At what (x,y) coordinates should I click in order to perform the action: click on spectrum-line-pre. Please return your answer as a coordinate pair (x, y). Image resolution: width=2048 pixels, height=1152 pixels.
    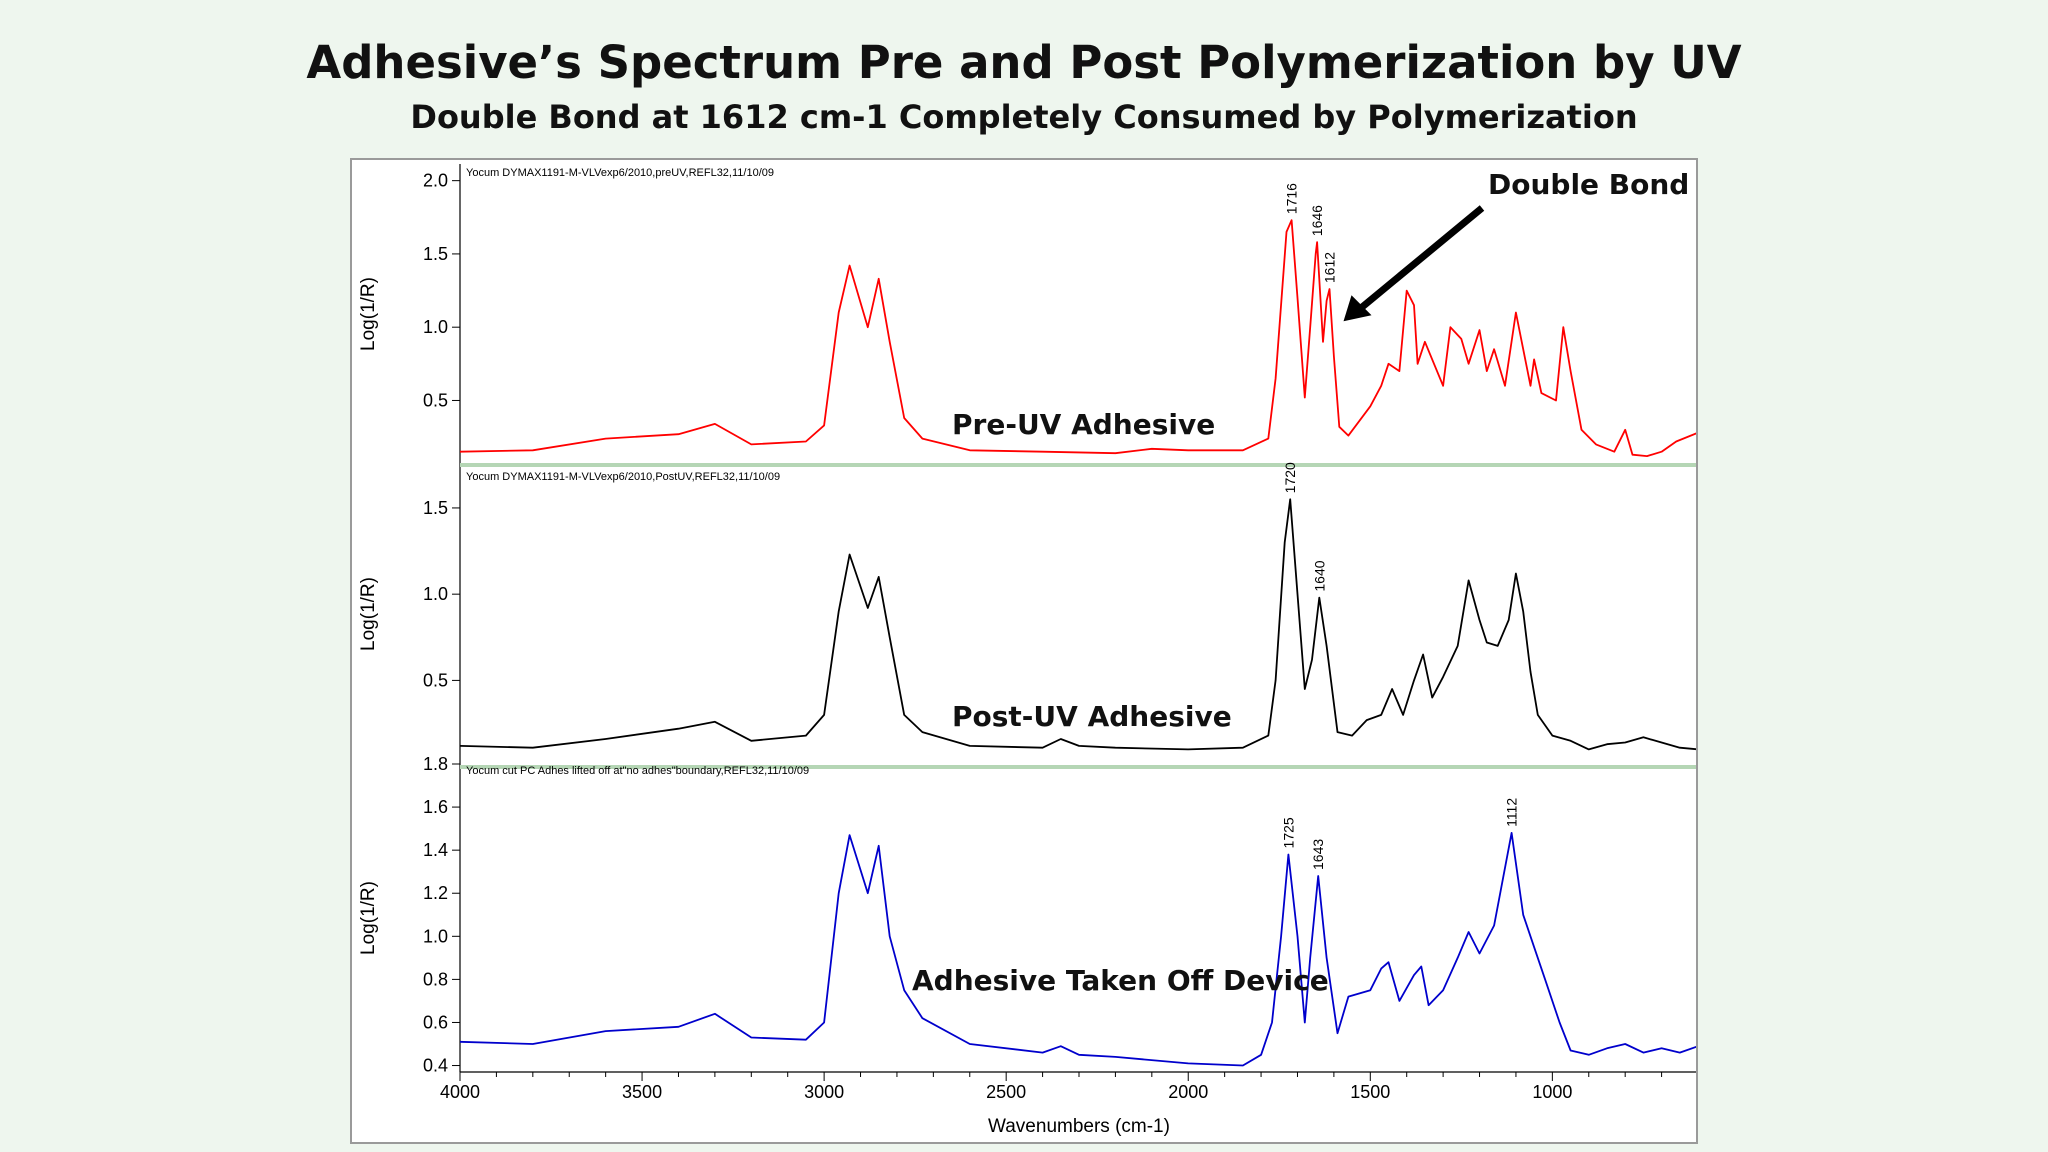
    Looking at the image, I should click on (1077, 338).